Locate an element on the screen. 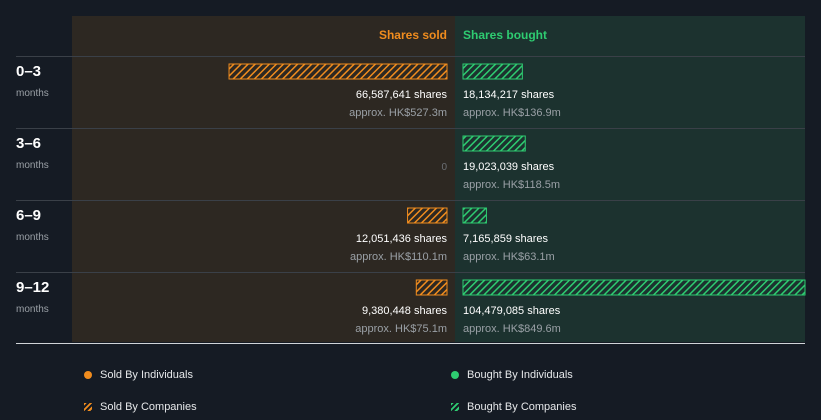 Image resolution: width=821 pixels, height=420 pixels. bought-value-label: approx. HK$136.9m is located at coordinates (512, 113).